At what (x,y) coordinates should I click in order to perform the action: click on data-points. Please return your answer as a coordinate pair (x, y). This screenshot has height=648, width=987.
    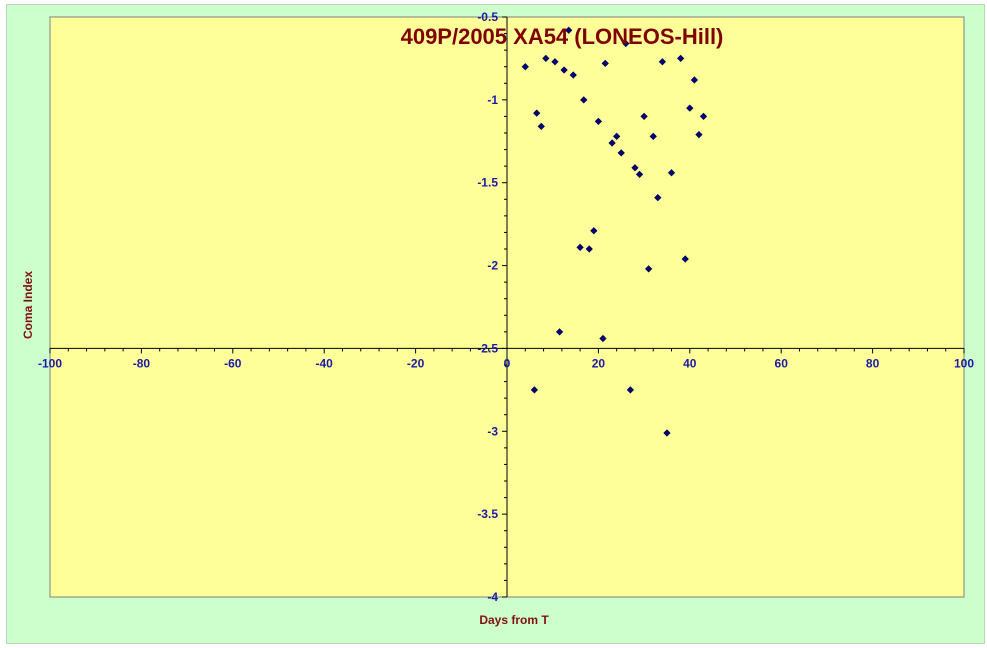
    Looking at the image, I should click on (614, 231).